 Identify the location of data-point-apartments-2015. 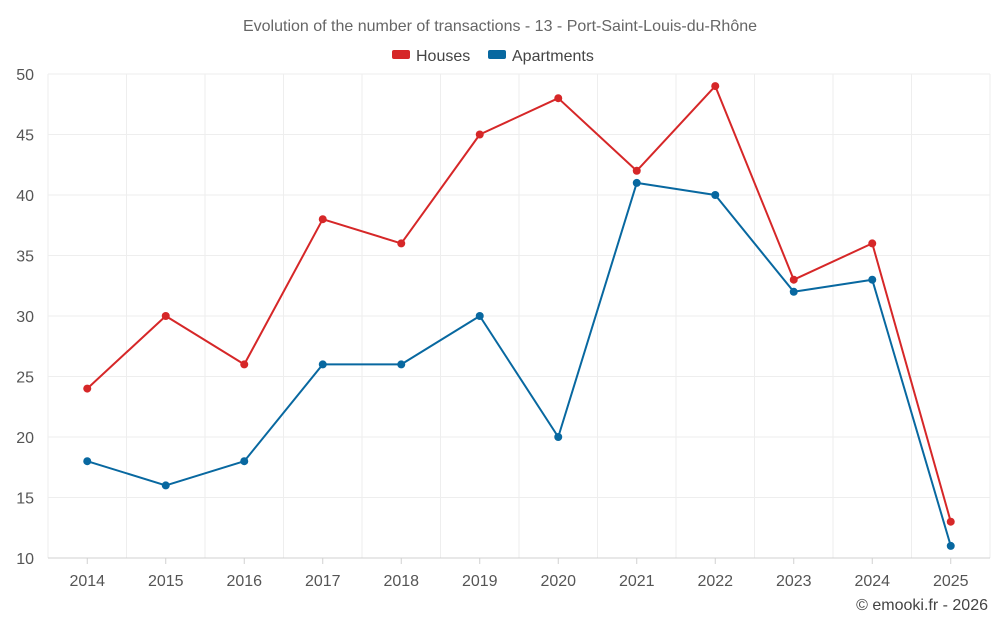
(165, 485).